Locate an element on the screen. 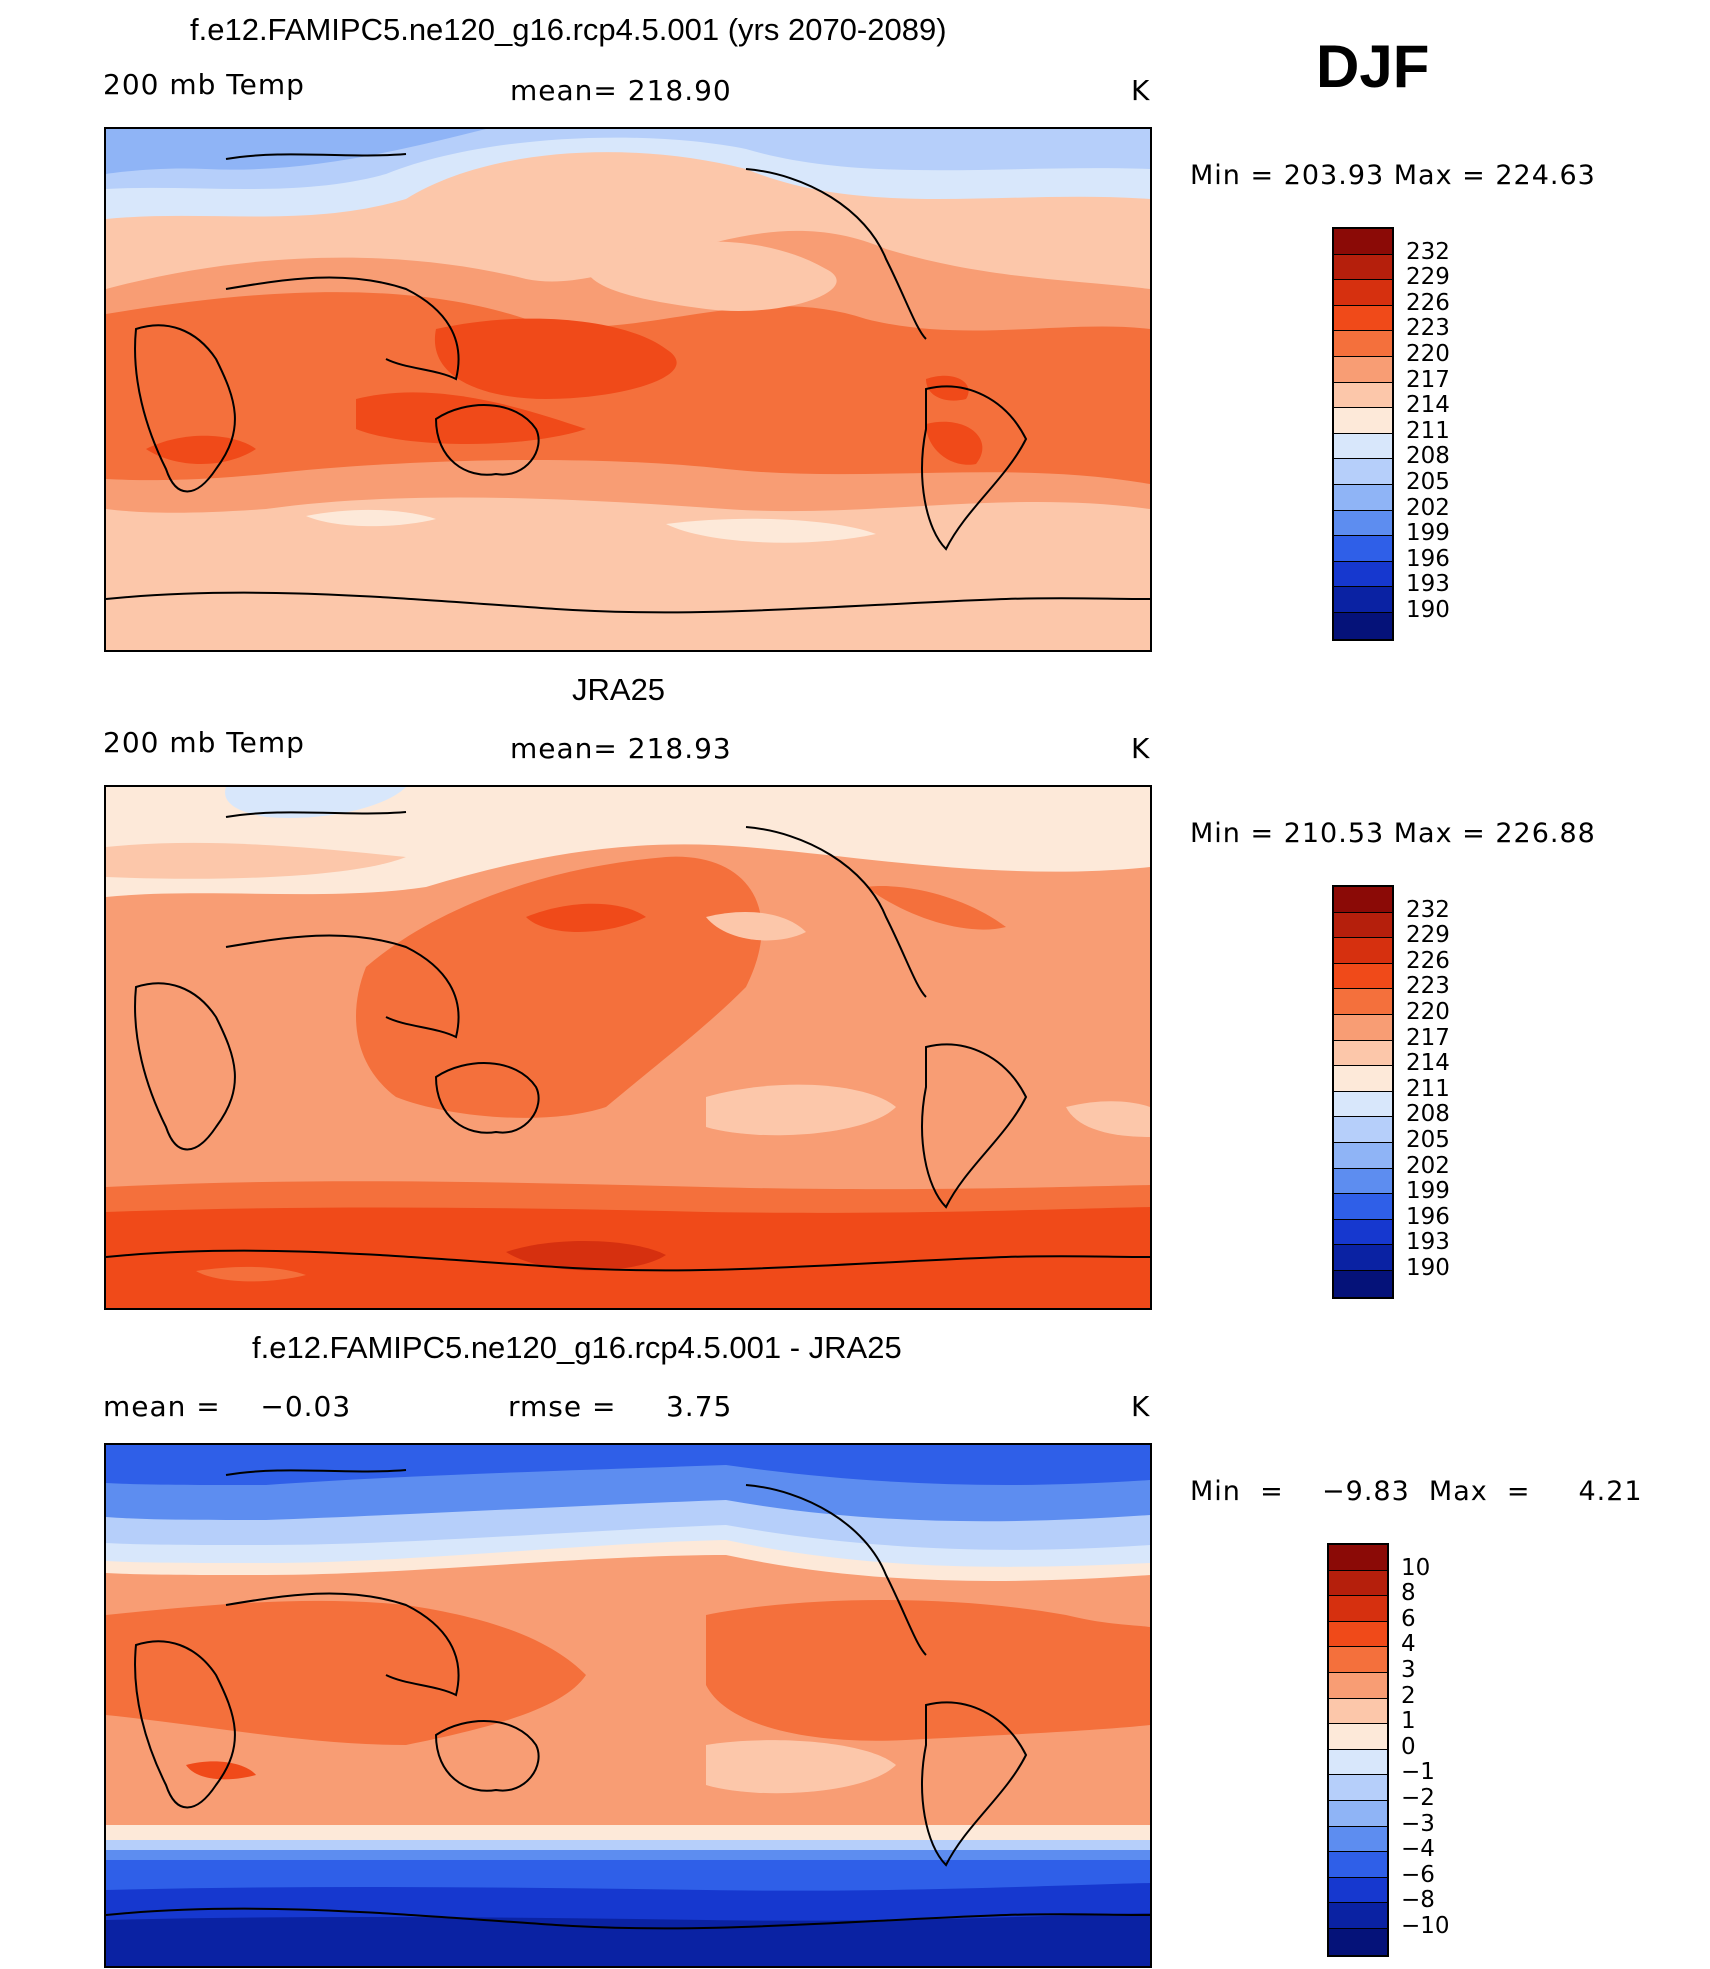  colorbar-level-label: 6 is located at coordinates (1408, 1618).